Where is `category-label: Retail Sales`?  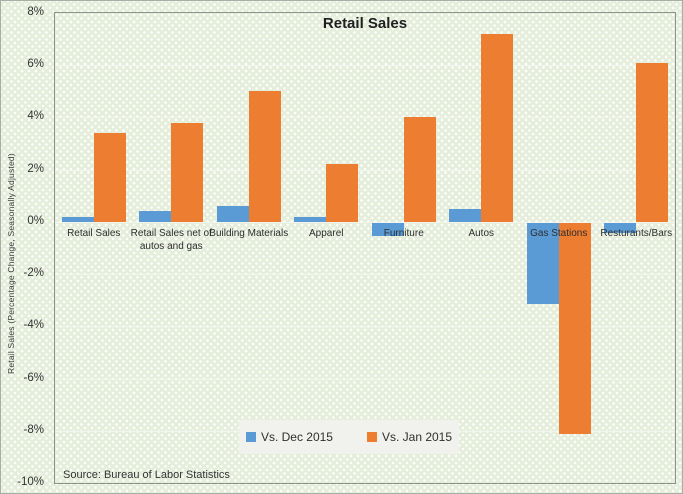
category-label: Retail Sales is located at coordinates (94, 233).